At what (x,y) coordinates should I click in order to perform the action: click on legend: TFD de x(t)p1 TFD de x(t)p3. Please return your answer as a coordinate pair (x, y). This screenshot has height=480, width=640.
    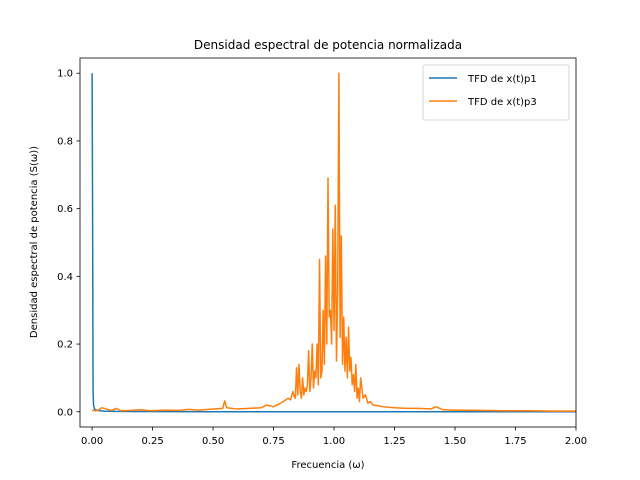
    Looking at the image, I should click on (496, 92).